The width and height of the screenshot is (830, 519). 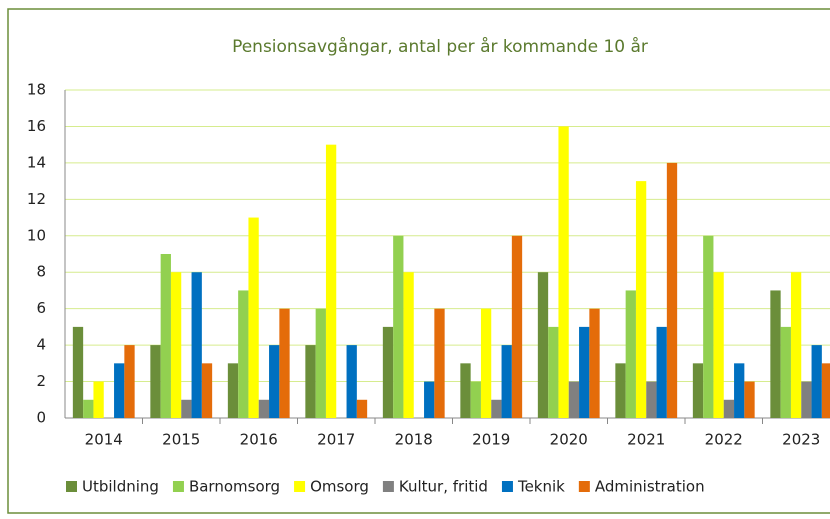 What do you see at coordinates (41, 418) in the screenshot?
I see `y-tick-label: 0` at bounding box center [41, 418].